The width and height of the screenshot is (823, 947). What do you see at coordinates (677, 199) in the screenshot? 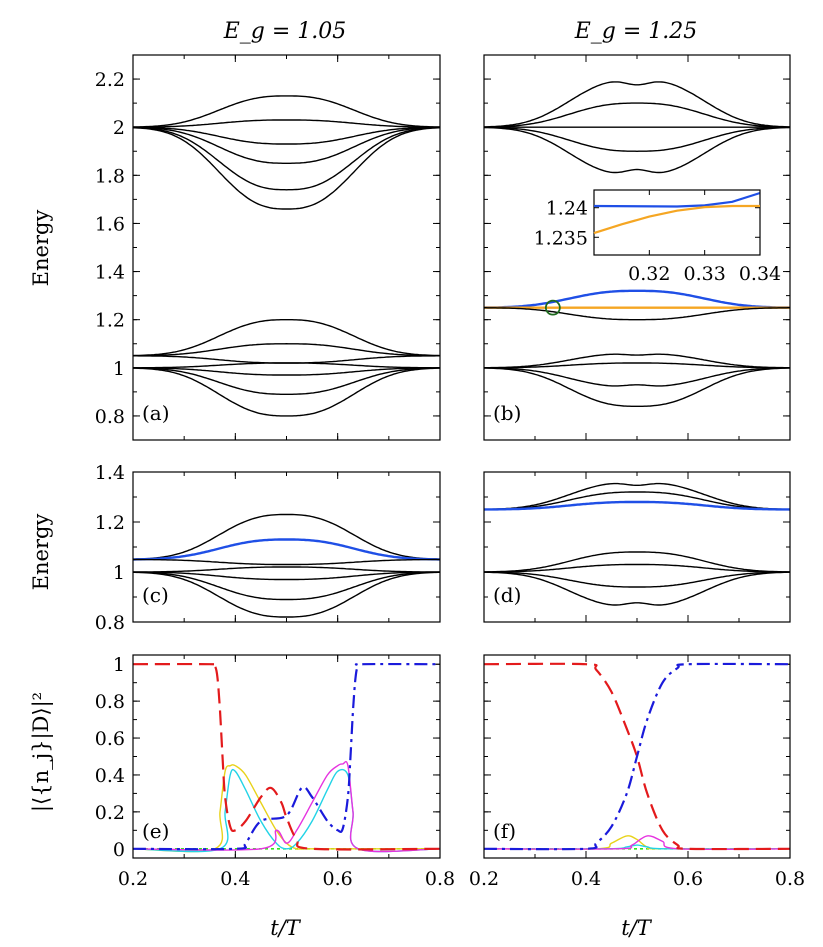
I see `inset-series-blue` at bounding box center [677, 199].